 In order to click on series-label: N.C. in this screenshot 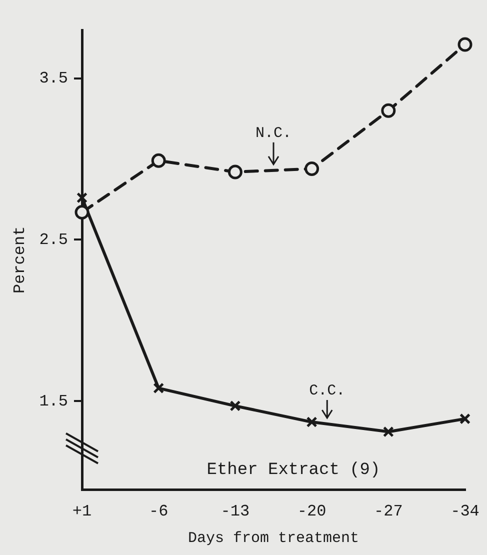, I will do `click(273, 133)`.